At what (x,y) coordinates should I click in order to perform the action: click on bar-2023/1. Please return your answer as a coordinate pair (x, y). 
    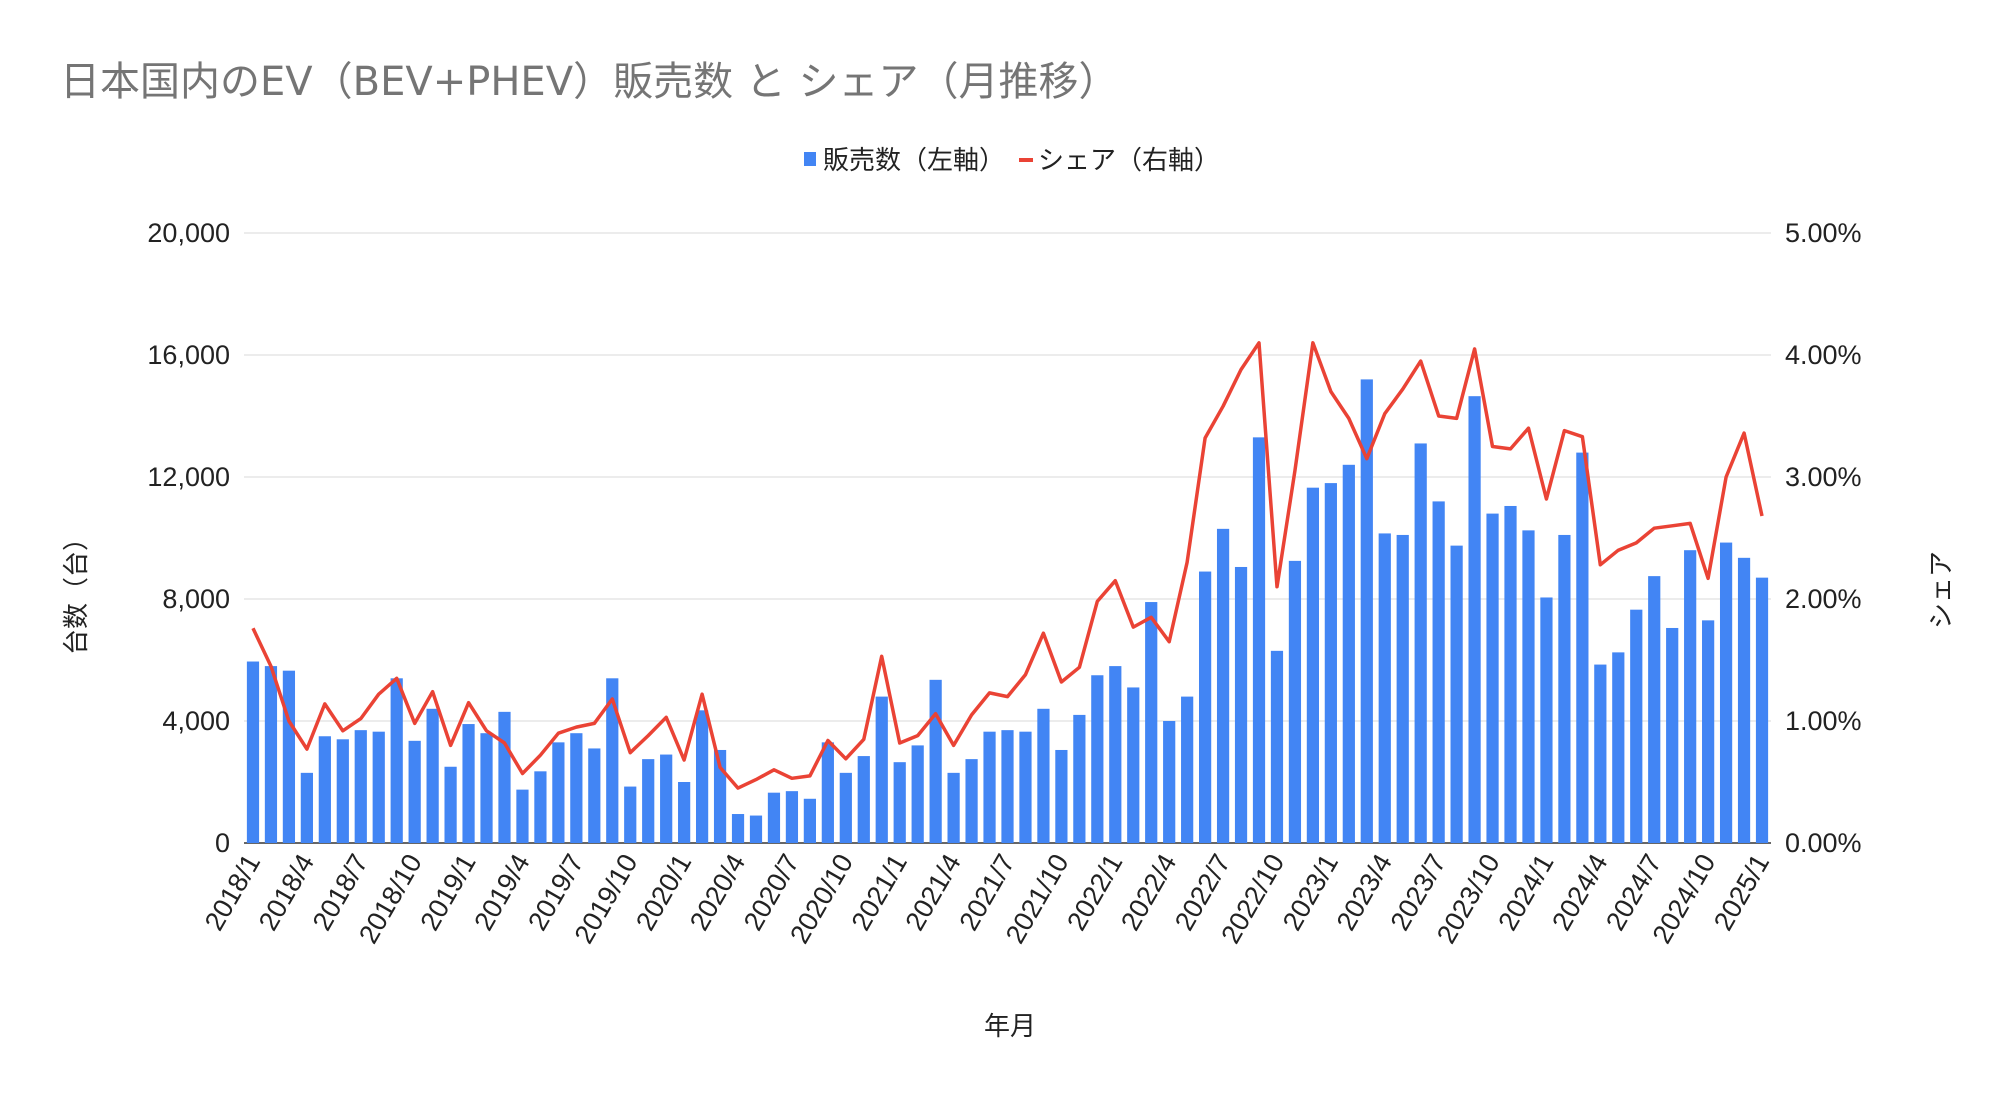
    Looking at the image, I should click on (1330, 663).